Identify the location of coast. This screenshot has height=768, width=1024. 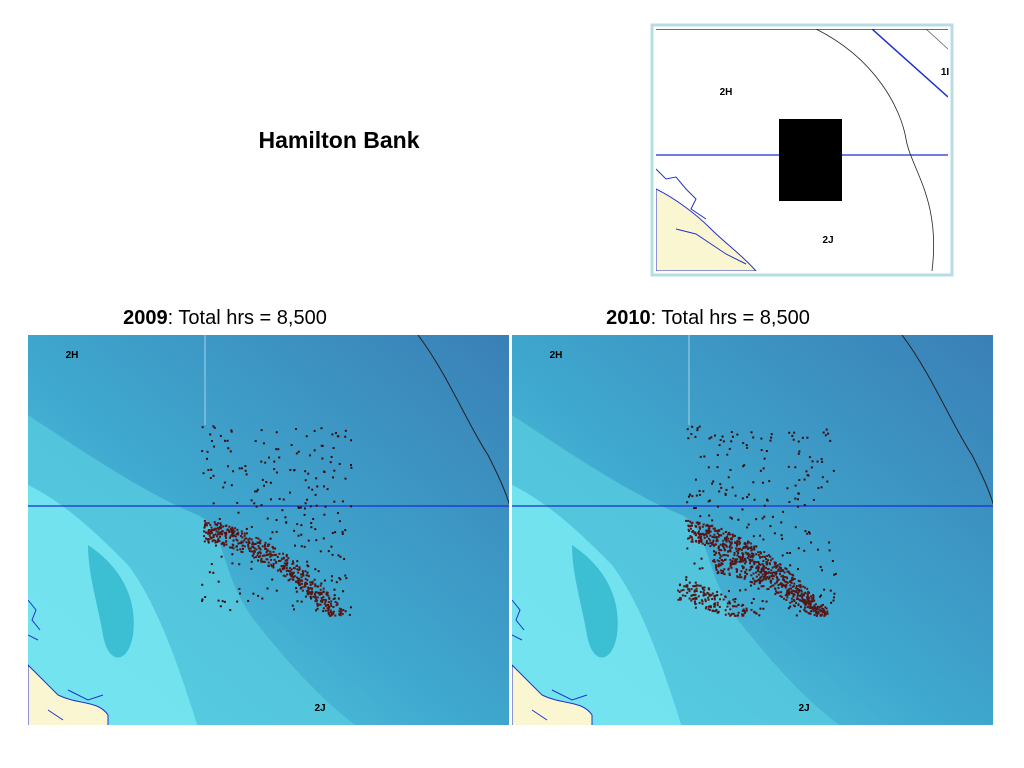
(550, 660).